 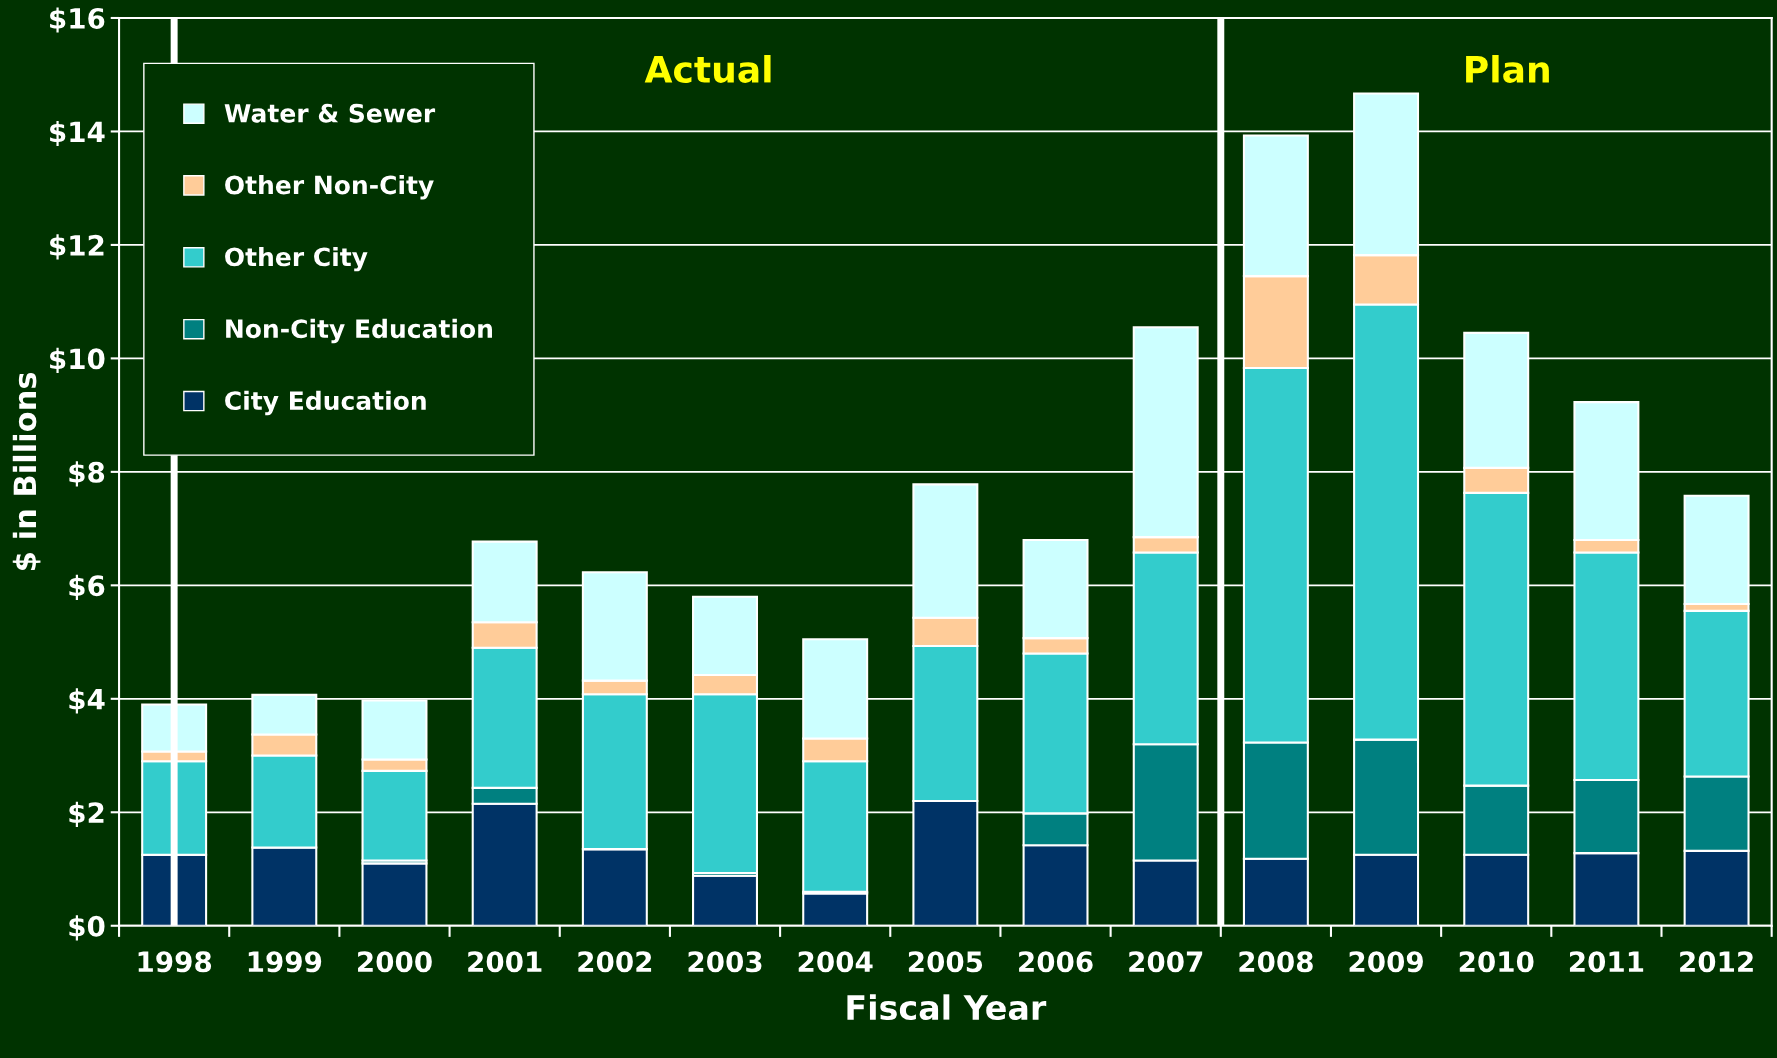 What do you see at coordinates (1606, 962) in the screenshot?
I see `x-tick-label: 2011` at bounding box center [1606, 962].